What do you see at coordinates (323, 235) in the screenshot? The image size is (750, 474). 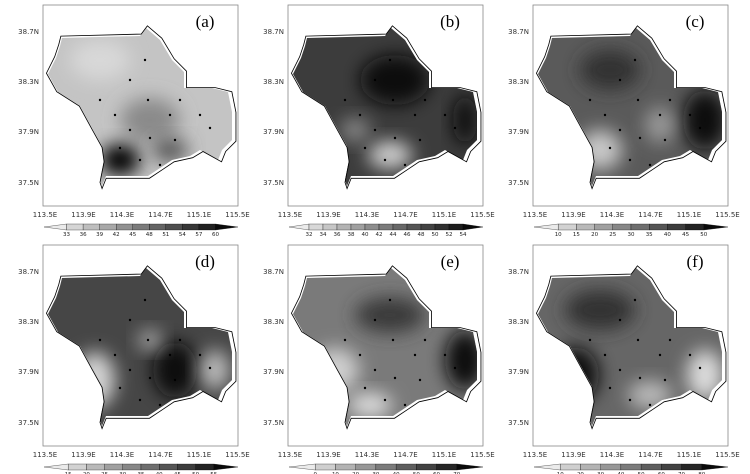 I see `colorbar-tick-label: 34` at bounding box center [323, 235].